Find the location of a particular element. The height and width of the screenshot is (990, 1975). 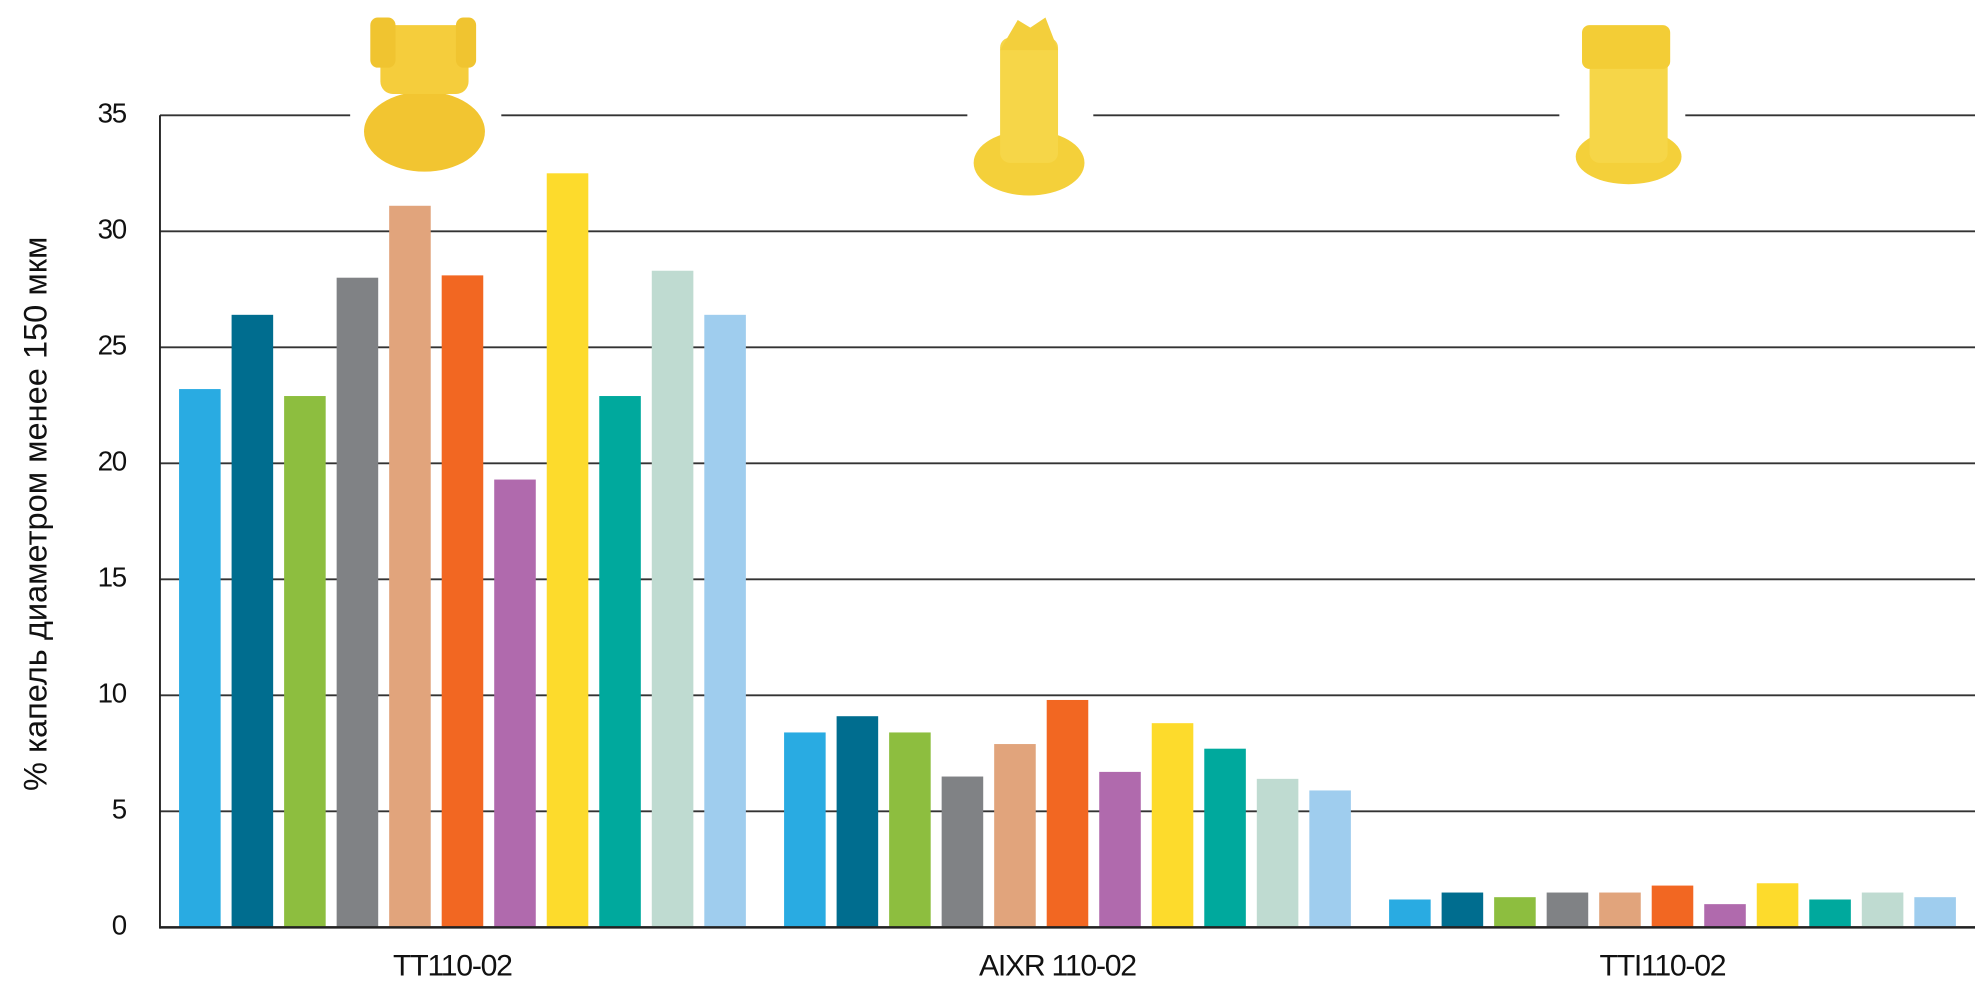

y-tick-label: 20 is located at coordinates (112, 461).